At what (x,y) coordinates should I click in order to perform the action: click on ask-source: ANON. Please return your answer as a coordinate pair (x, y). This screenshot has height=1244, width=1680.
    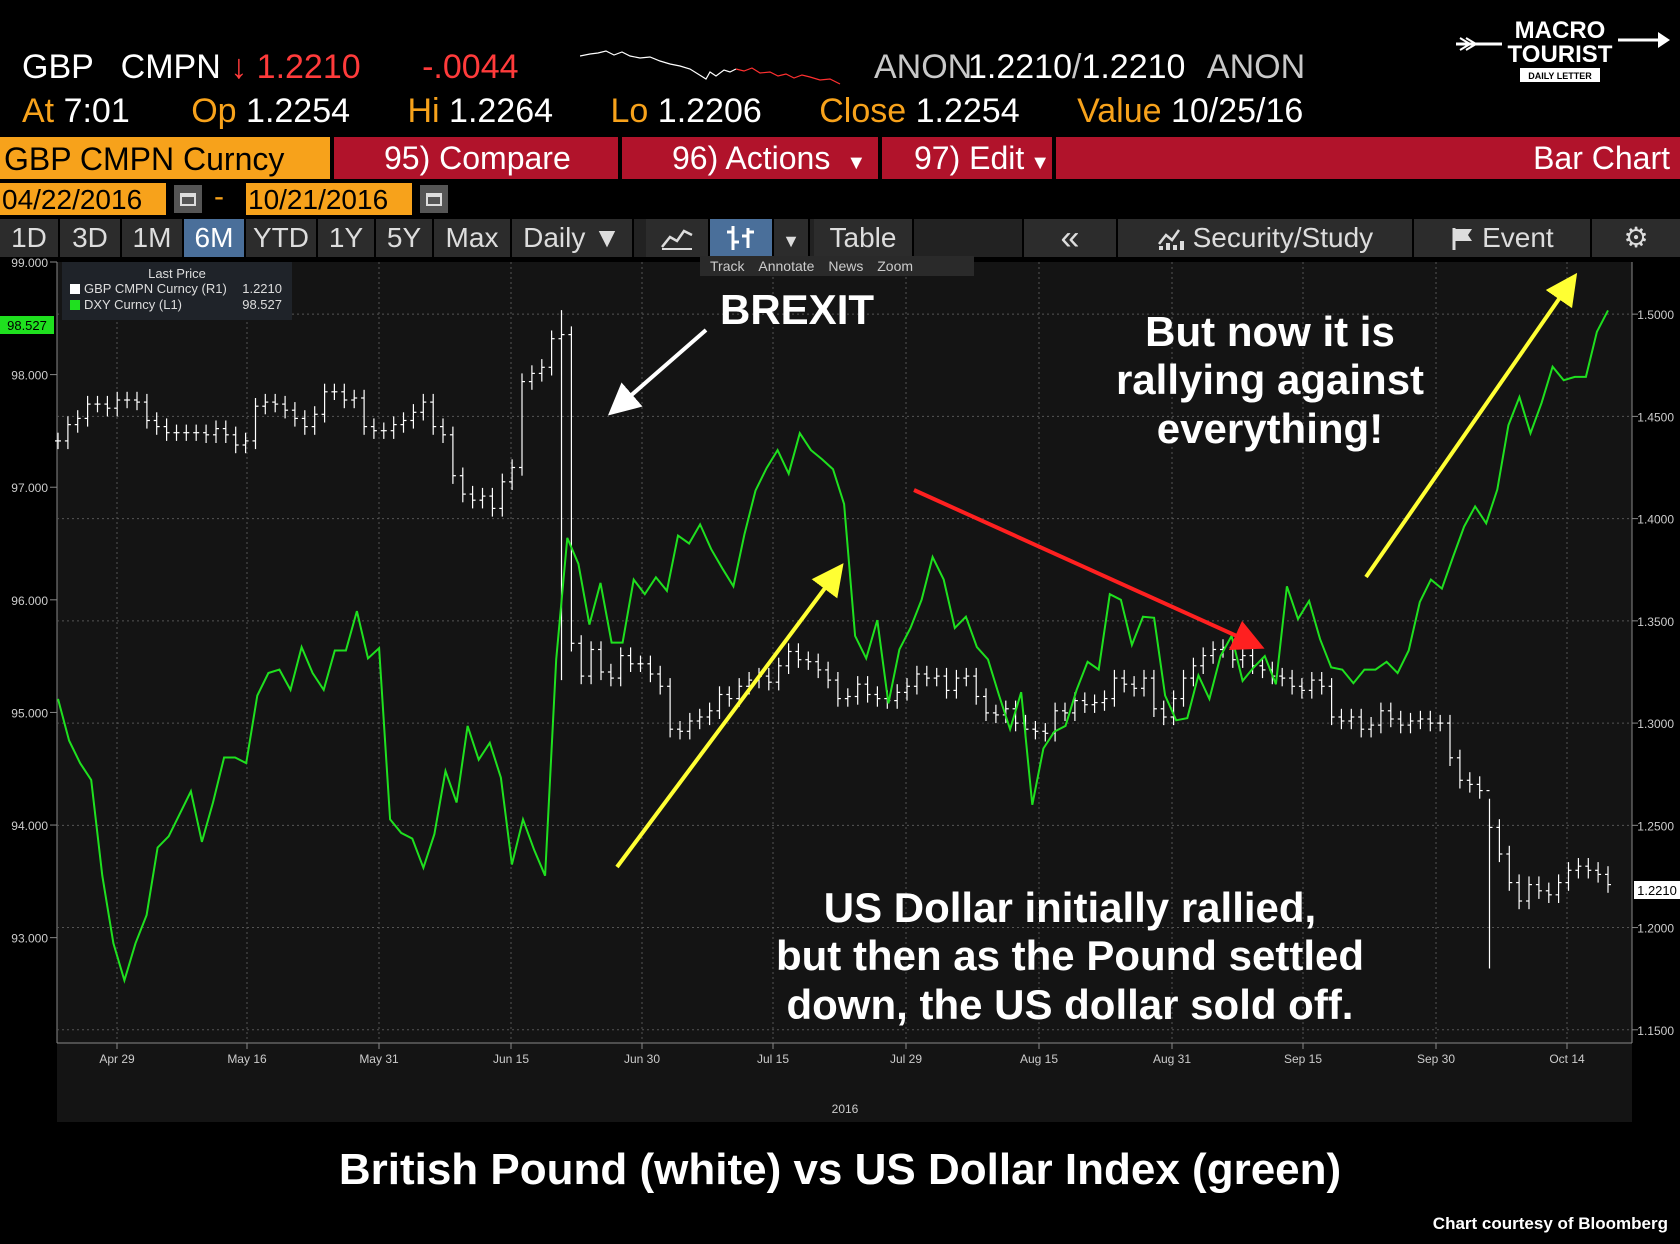
    Looking at the image, I should click on (1256, 67).